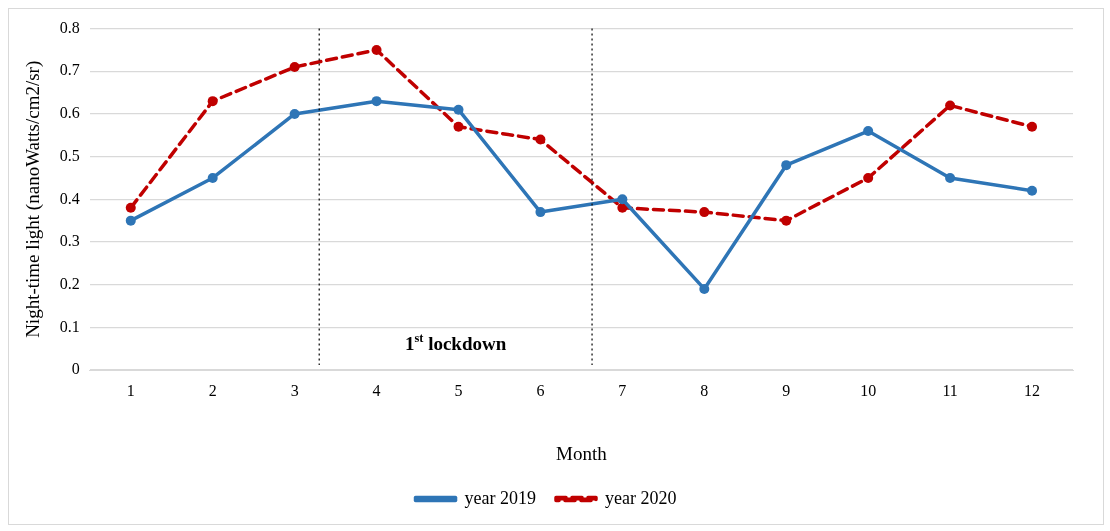 This screenshot has height=531, width=1110. Describe the element at coordinates (582, 453) in the screenshot. I see `x-axis-title: Month` at that location.